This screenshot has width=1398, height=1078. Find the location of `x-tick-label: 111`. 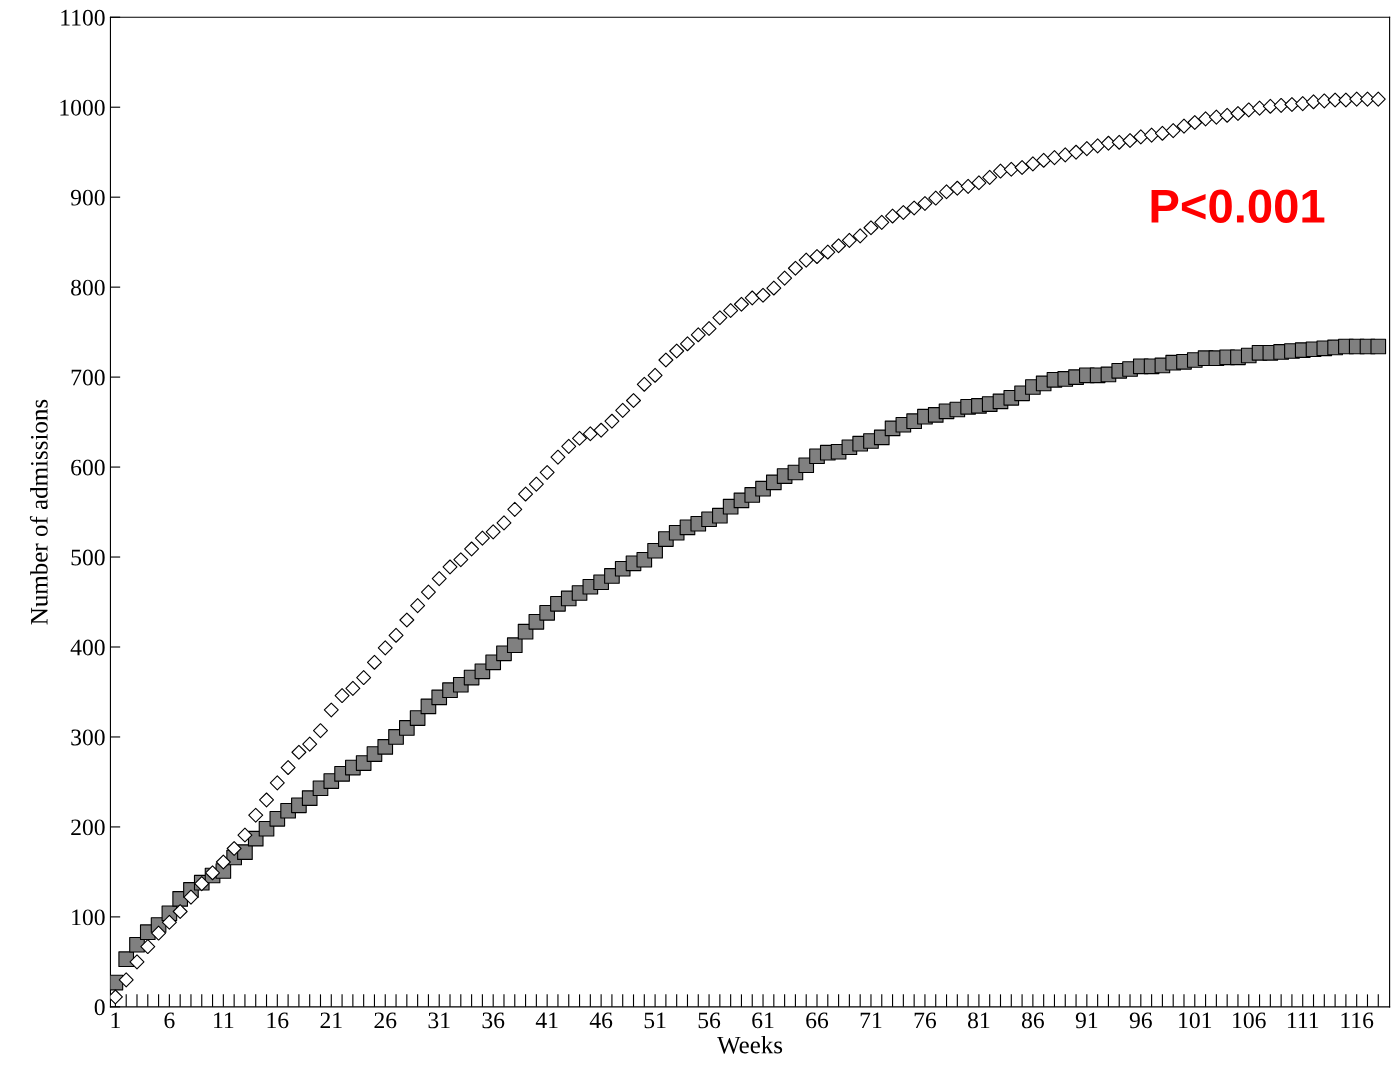

x-tick-label: 111 is located at coordinates (1303, 1020).